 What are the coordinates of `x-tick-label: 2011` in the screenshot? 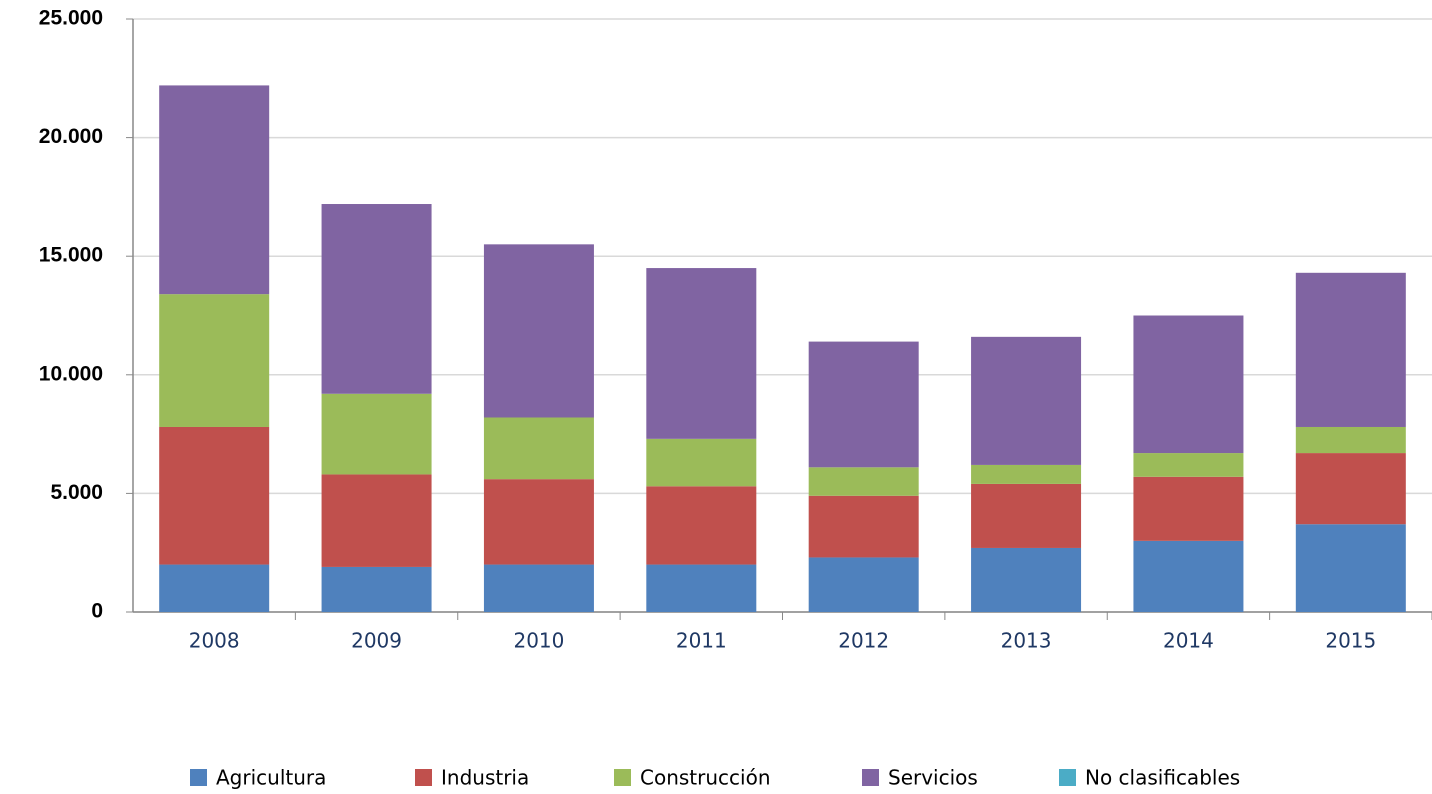 It's located at (701, 641).